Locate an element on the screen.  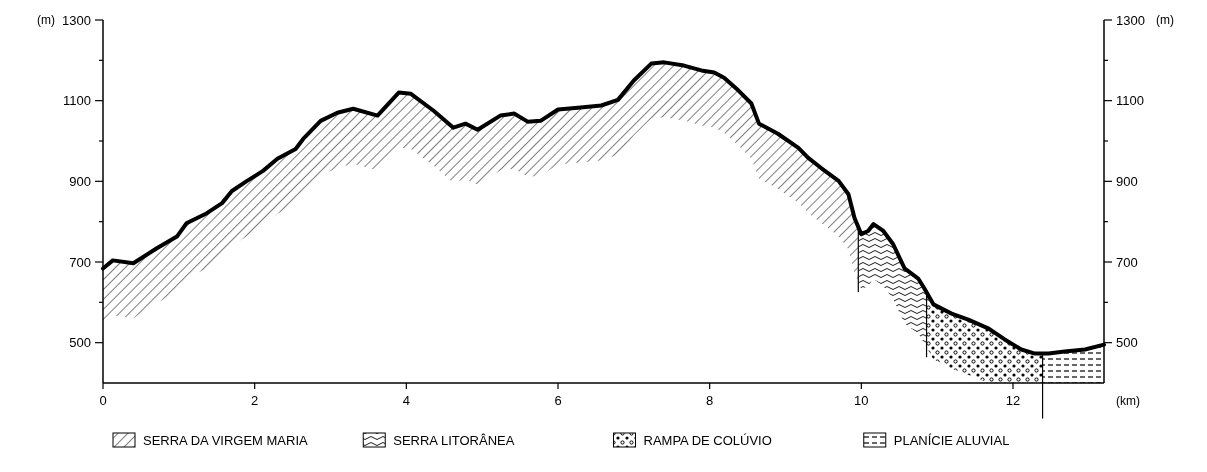
x-tick-label: 6 is located at coordinates (558, 400).